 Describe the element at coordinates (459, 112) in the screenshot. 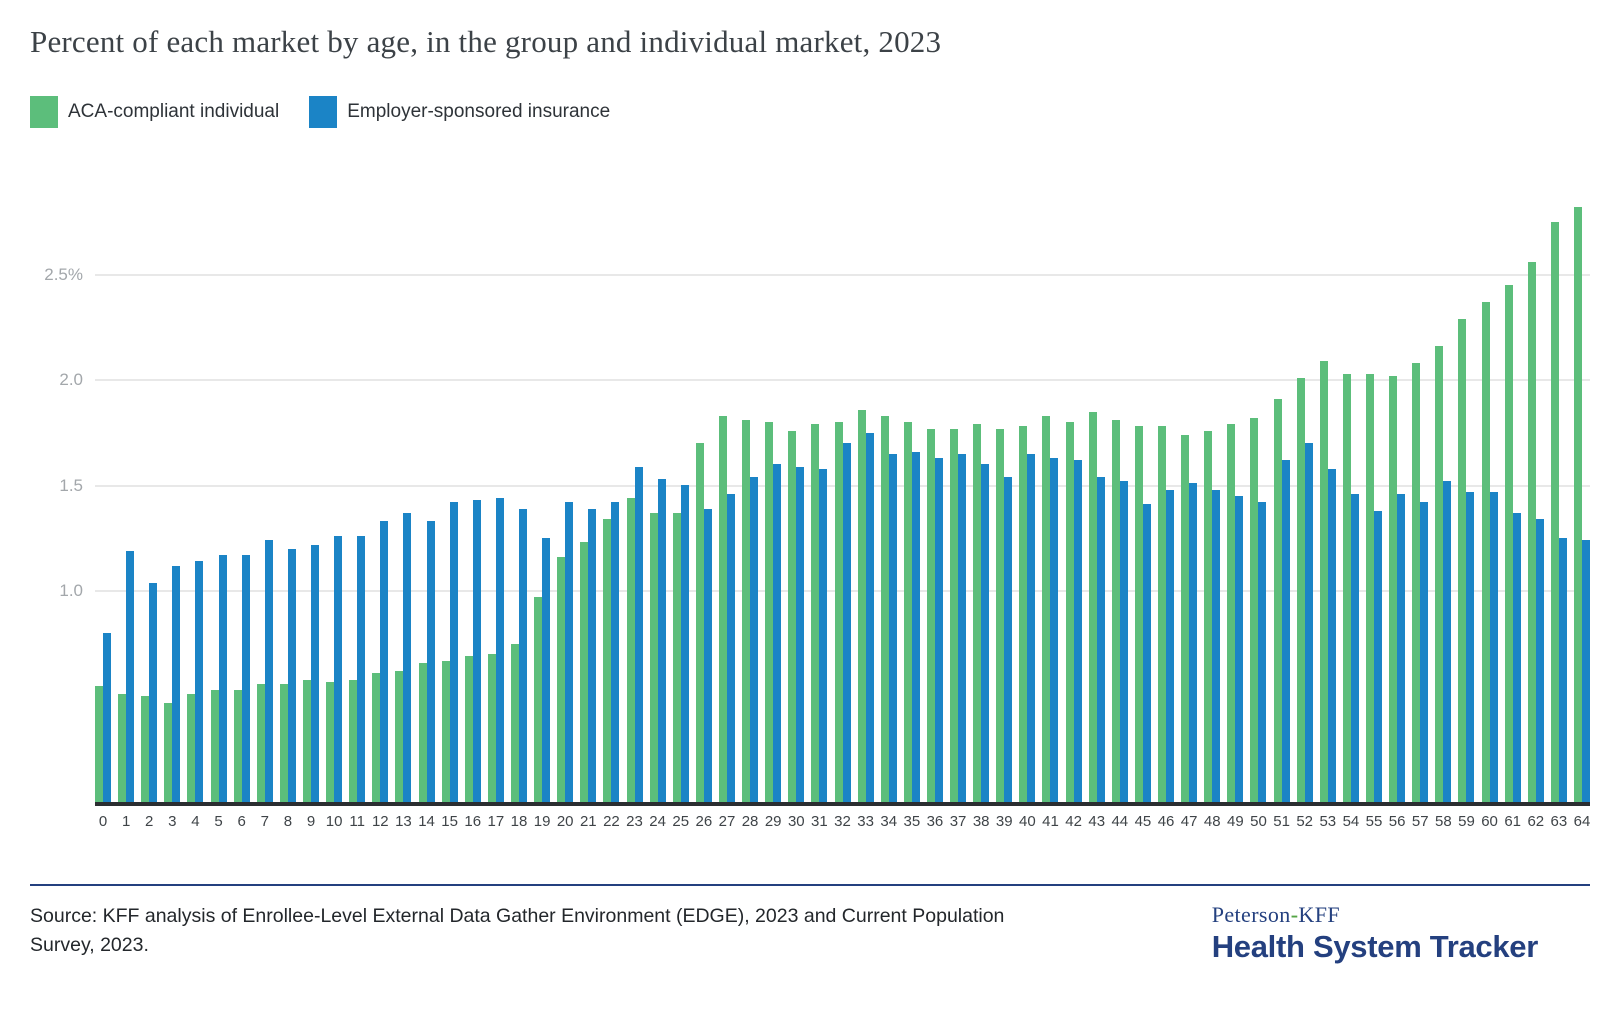

I see `legend-item-esi: Employer-sponsored insurance` at that location.